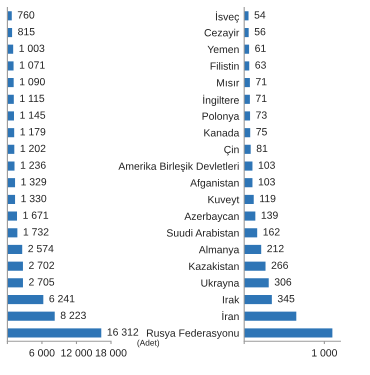  I want to click on y-tick-label: Irak, so click(231, 300).